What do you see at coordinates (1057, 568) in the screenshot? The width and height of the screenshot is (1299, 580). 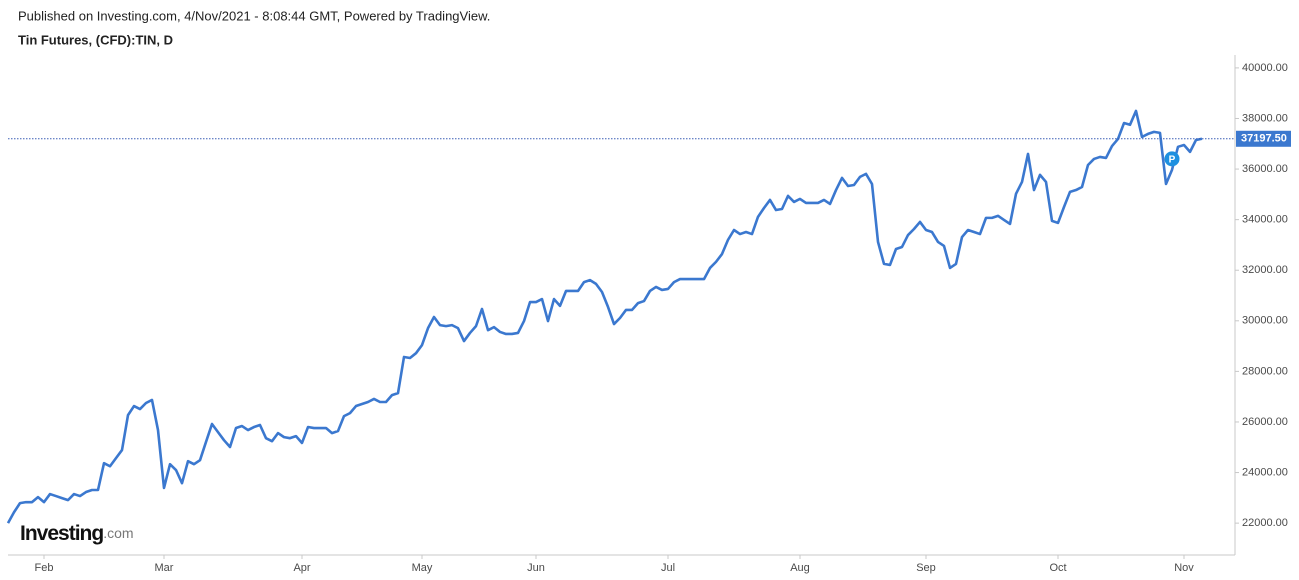 I see `x-tick-label: Oct` at bounding box center [1057, 568].